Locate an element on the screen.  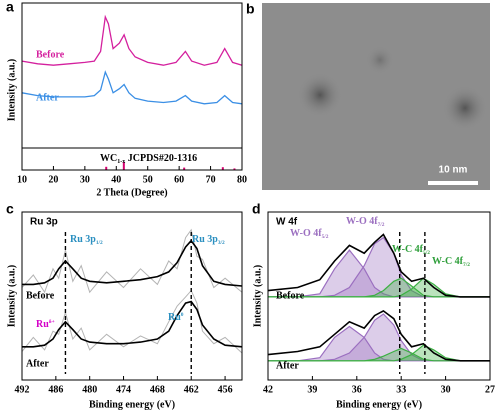
x-tick-label: 60 is located at coordinates (179, 179).